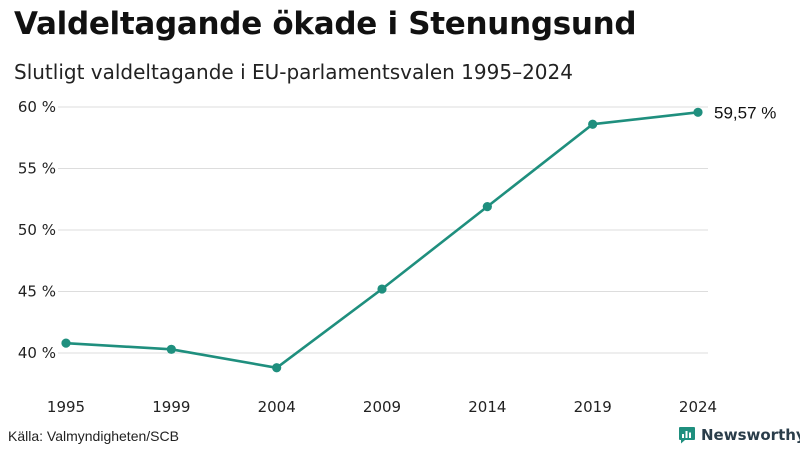  I want to click on brand-name: Newsworthy, so click(750, 435).